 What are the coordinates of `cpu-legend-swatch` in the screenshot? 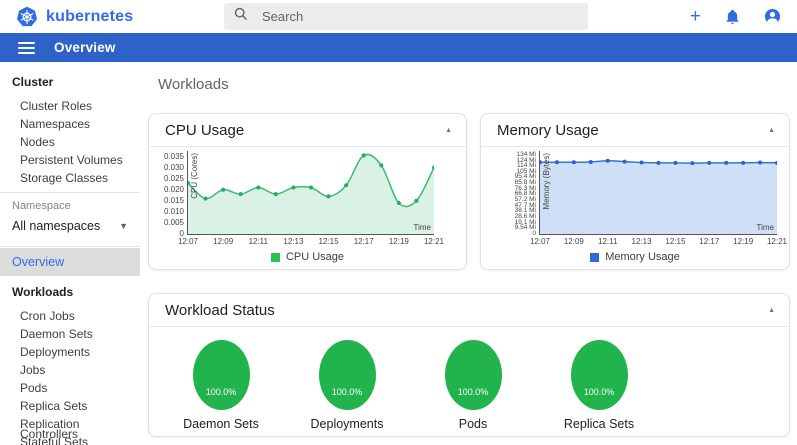 It's located at (275, 257).